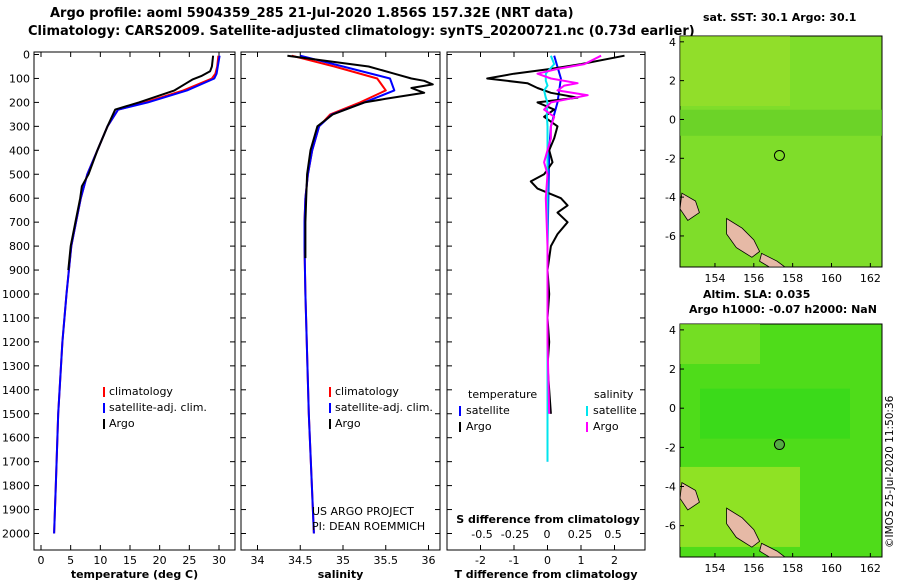  I want to click on y-tick-label: 100, so click(19, 78).